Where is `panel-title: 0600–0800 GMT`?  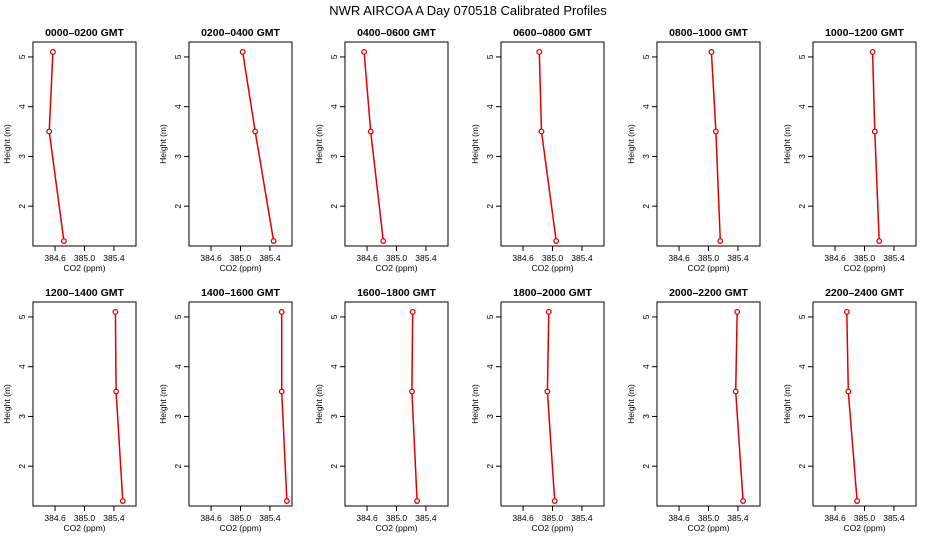 panel-title: 0600–0800 GMT is located at coordinates (552, 33).